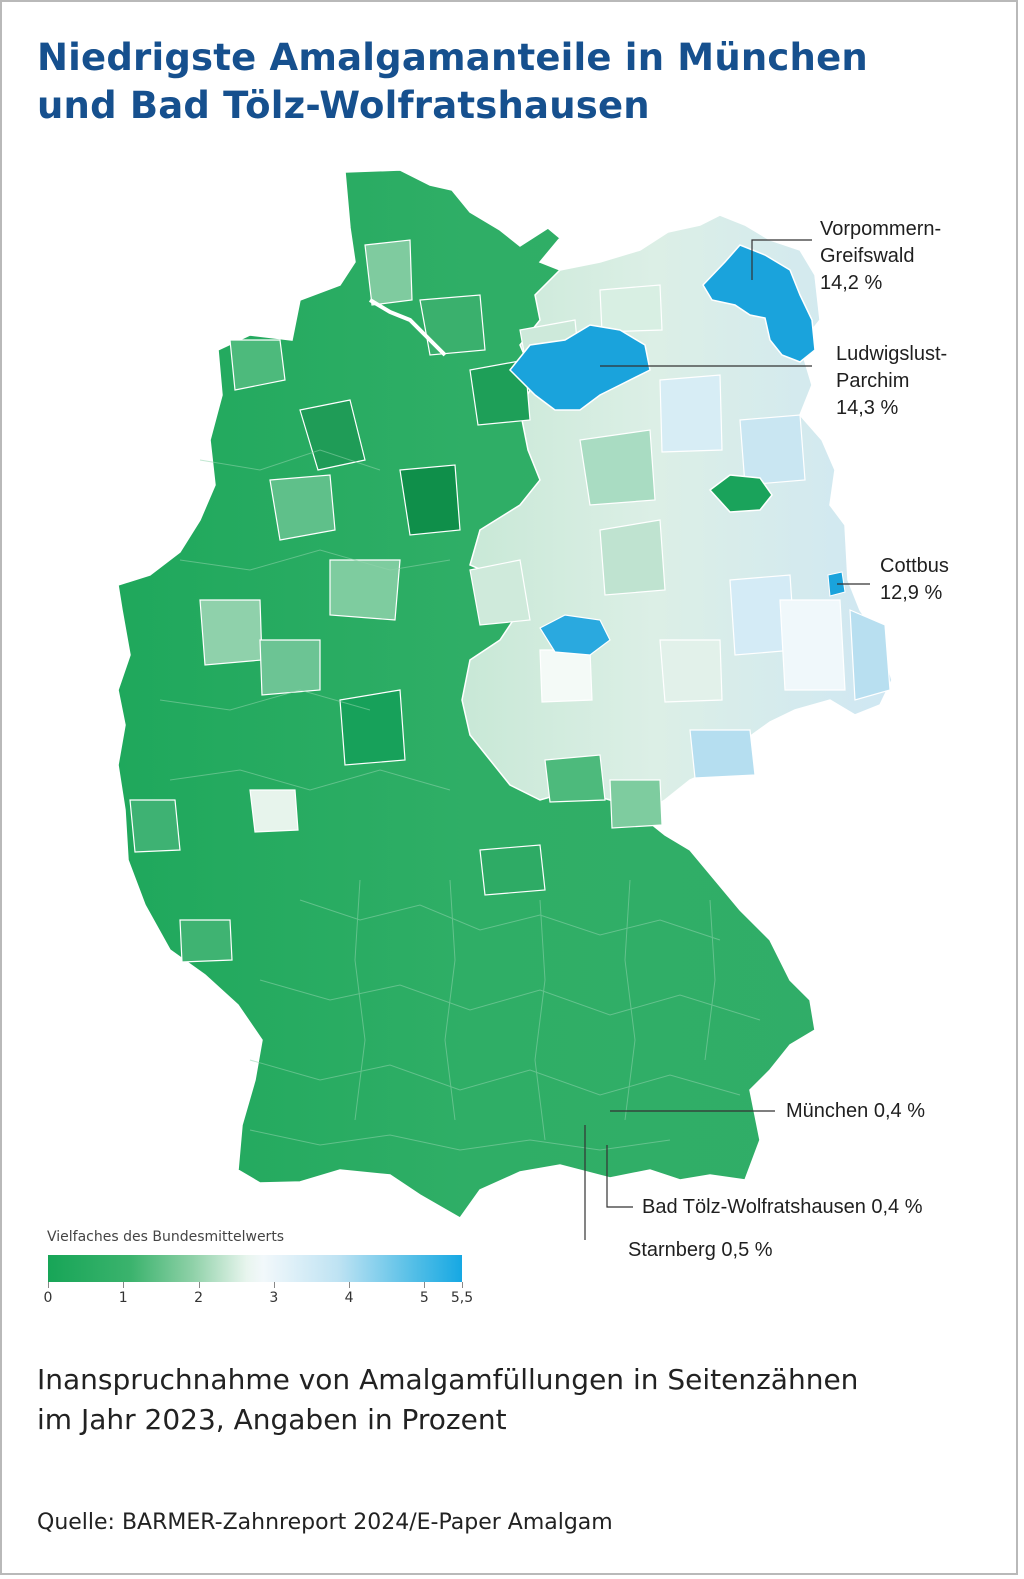 This screenshot has height=1579, width=1024. What do you see at coordinates (836, 584) in the screenshot?
I see `district-cottbus` at bounding box center [836, 584].